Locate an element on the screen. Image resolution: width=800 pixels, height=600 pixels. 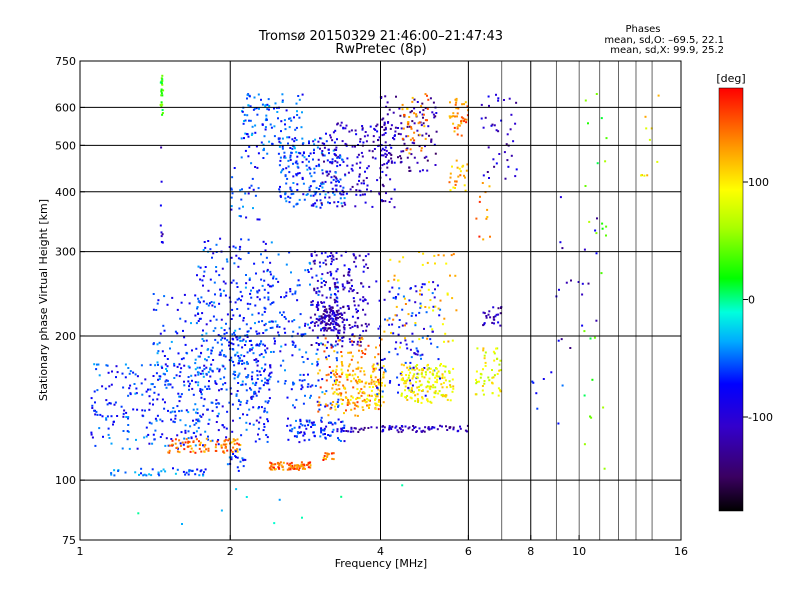
y-tick-label: 75 is located at coordinates (69, 540).